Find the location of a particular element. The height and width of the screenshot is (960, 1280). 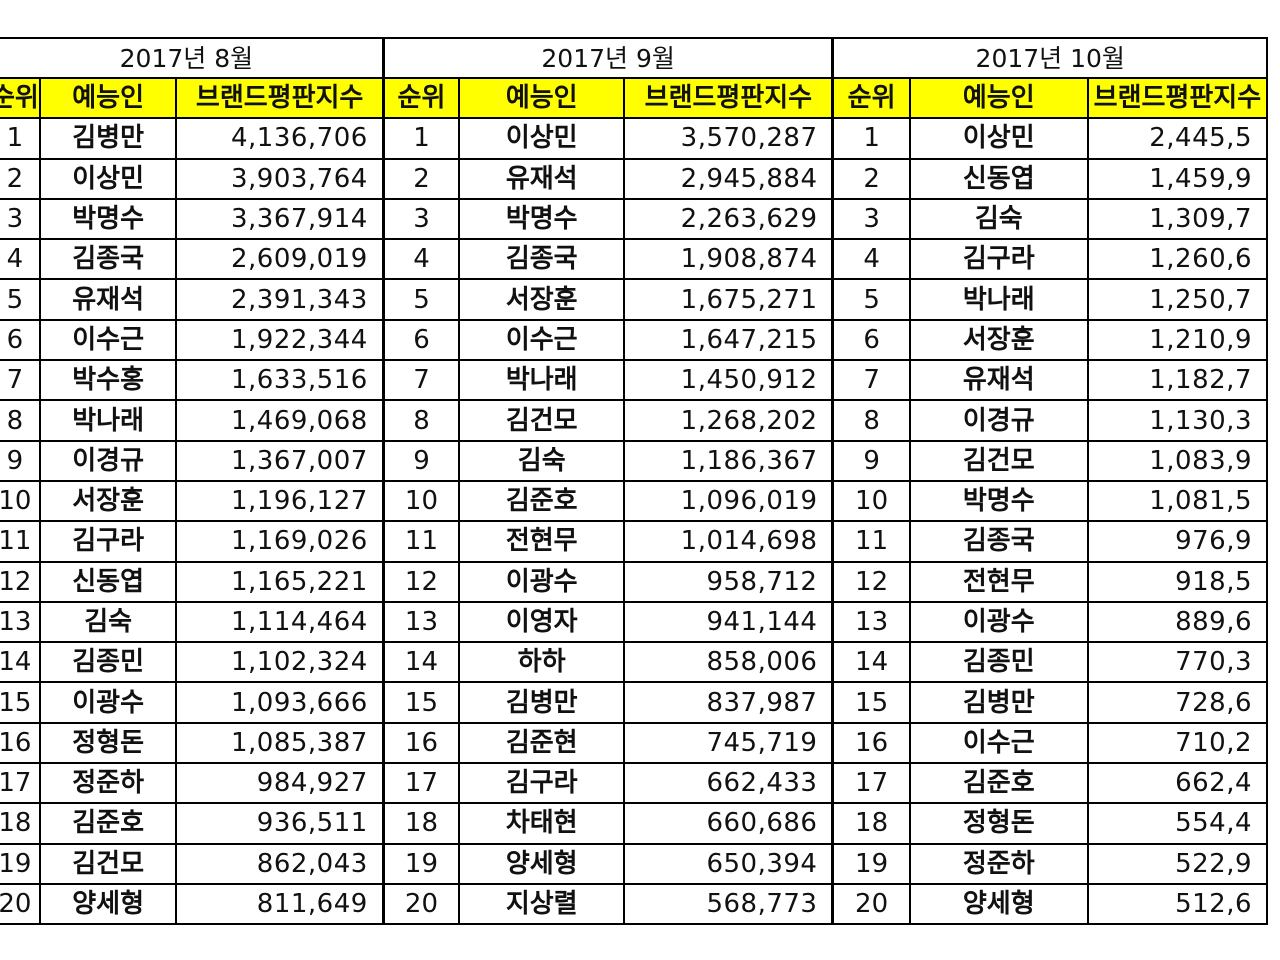

score-cell: 2,263,629 is located at coordinates (728, 219).